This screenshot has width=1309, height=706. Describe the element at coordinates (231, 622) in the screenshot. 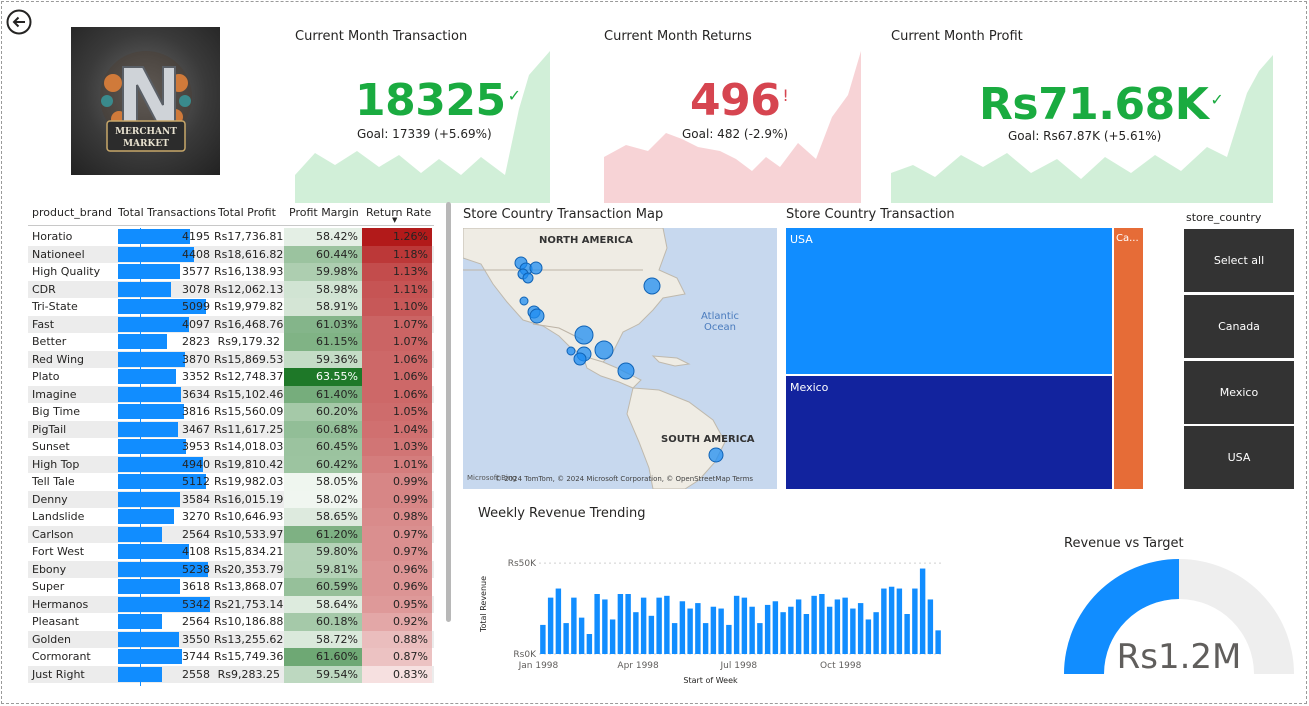

I see `table-row: Pleasant 2564 Rs10,186.88 60.18% 0.92%` at that location.